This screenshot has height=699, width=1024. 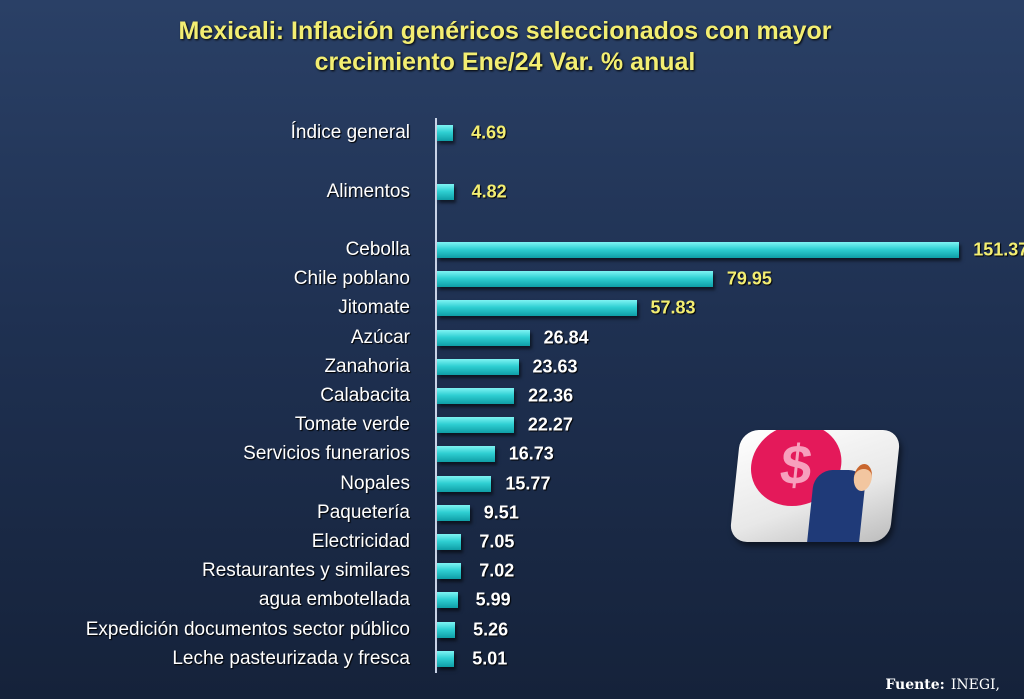 I want to click on category-label: Índice general, so click(x=350, y=132).